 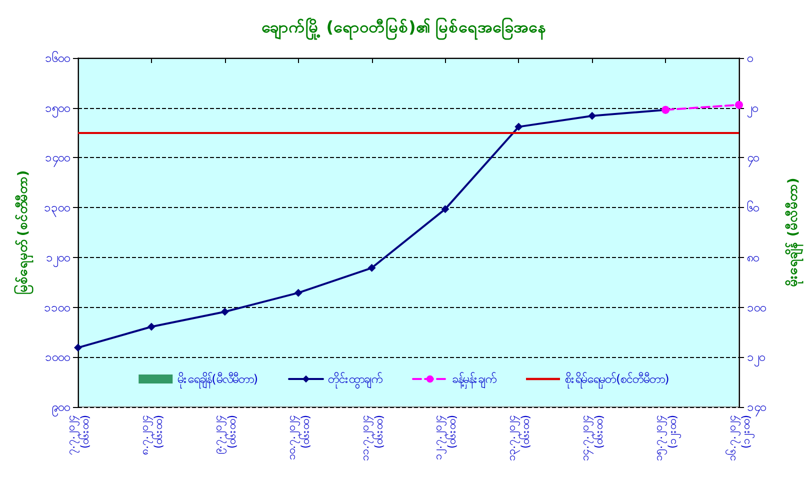 I want to click on y2-tick-label: ၁၀၀, so click(x=756, y=307).